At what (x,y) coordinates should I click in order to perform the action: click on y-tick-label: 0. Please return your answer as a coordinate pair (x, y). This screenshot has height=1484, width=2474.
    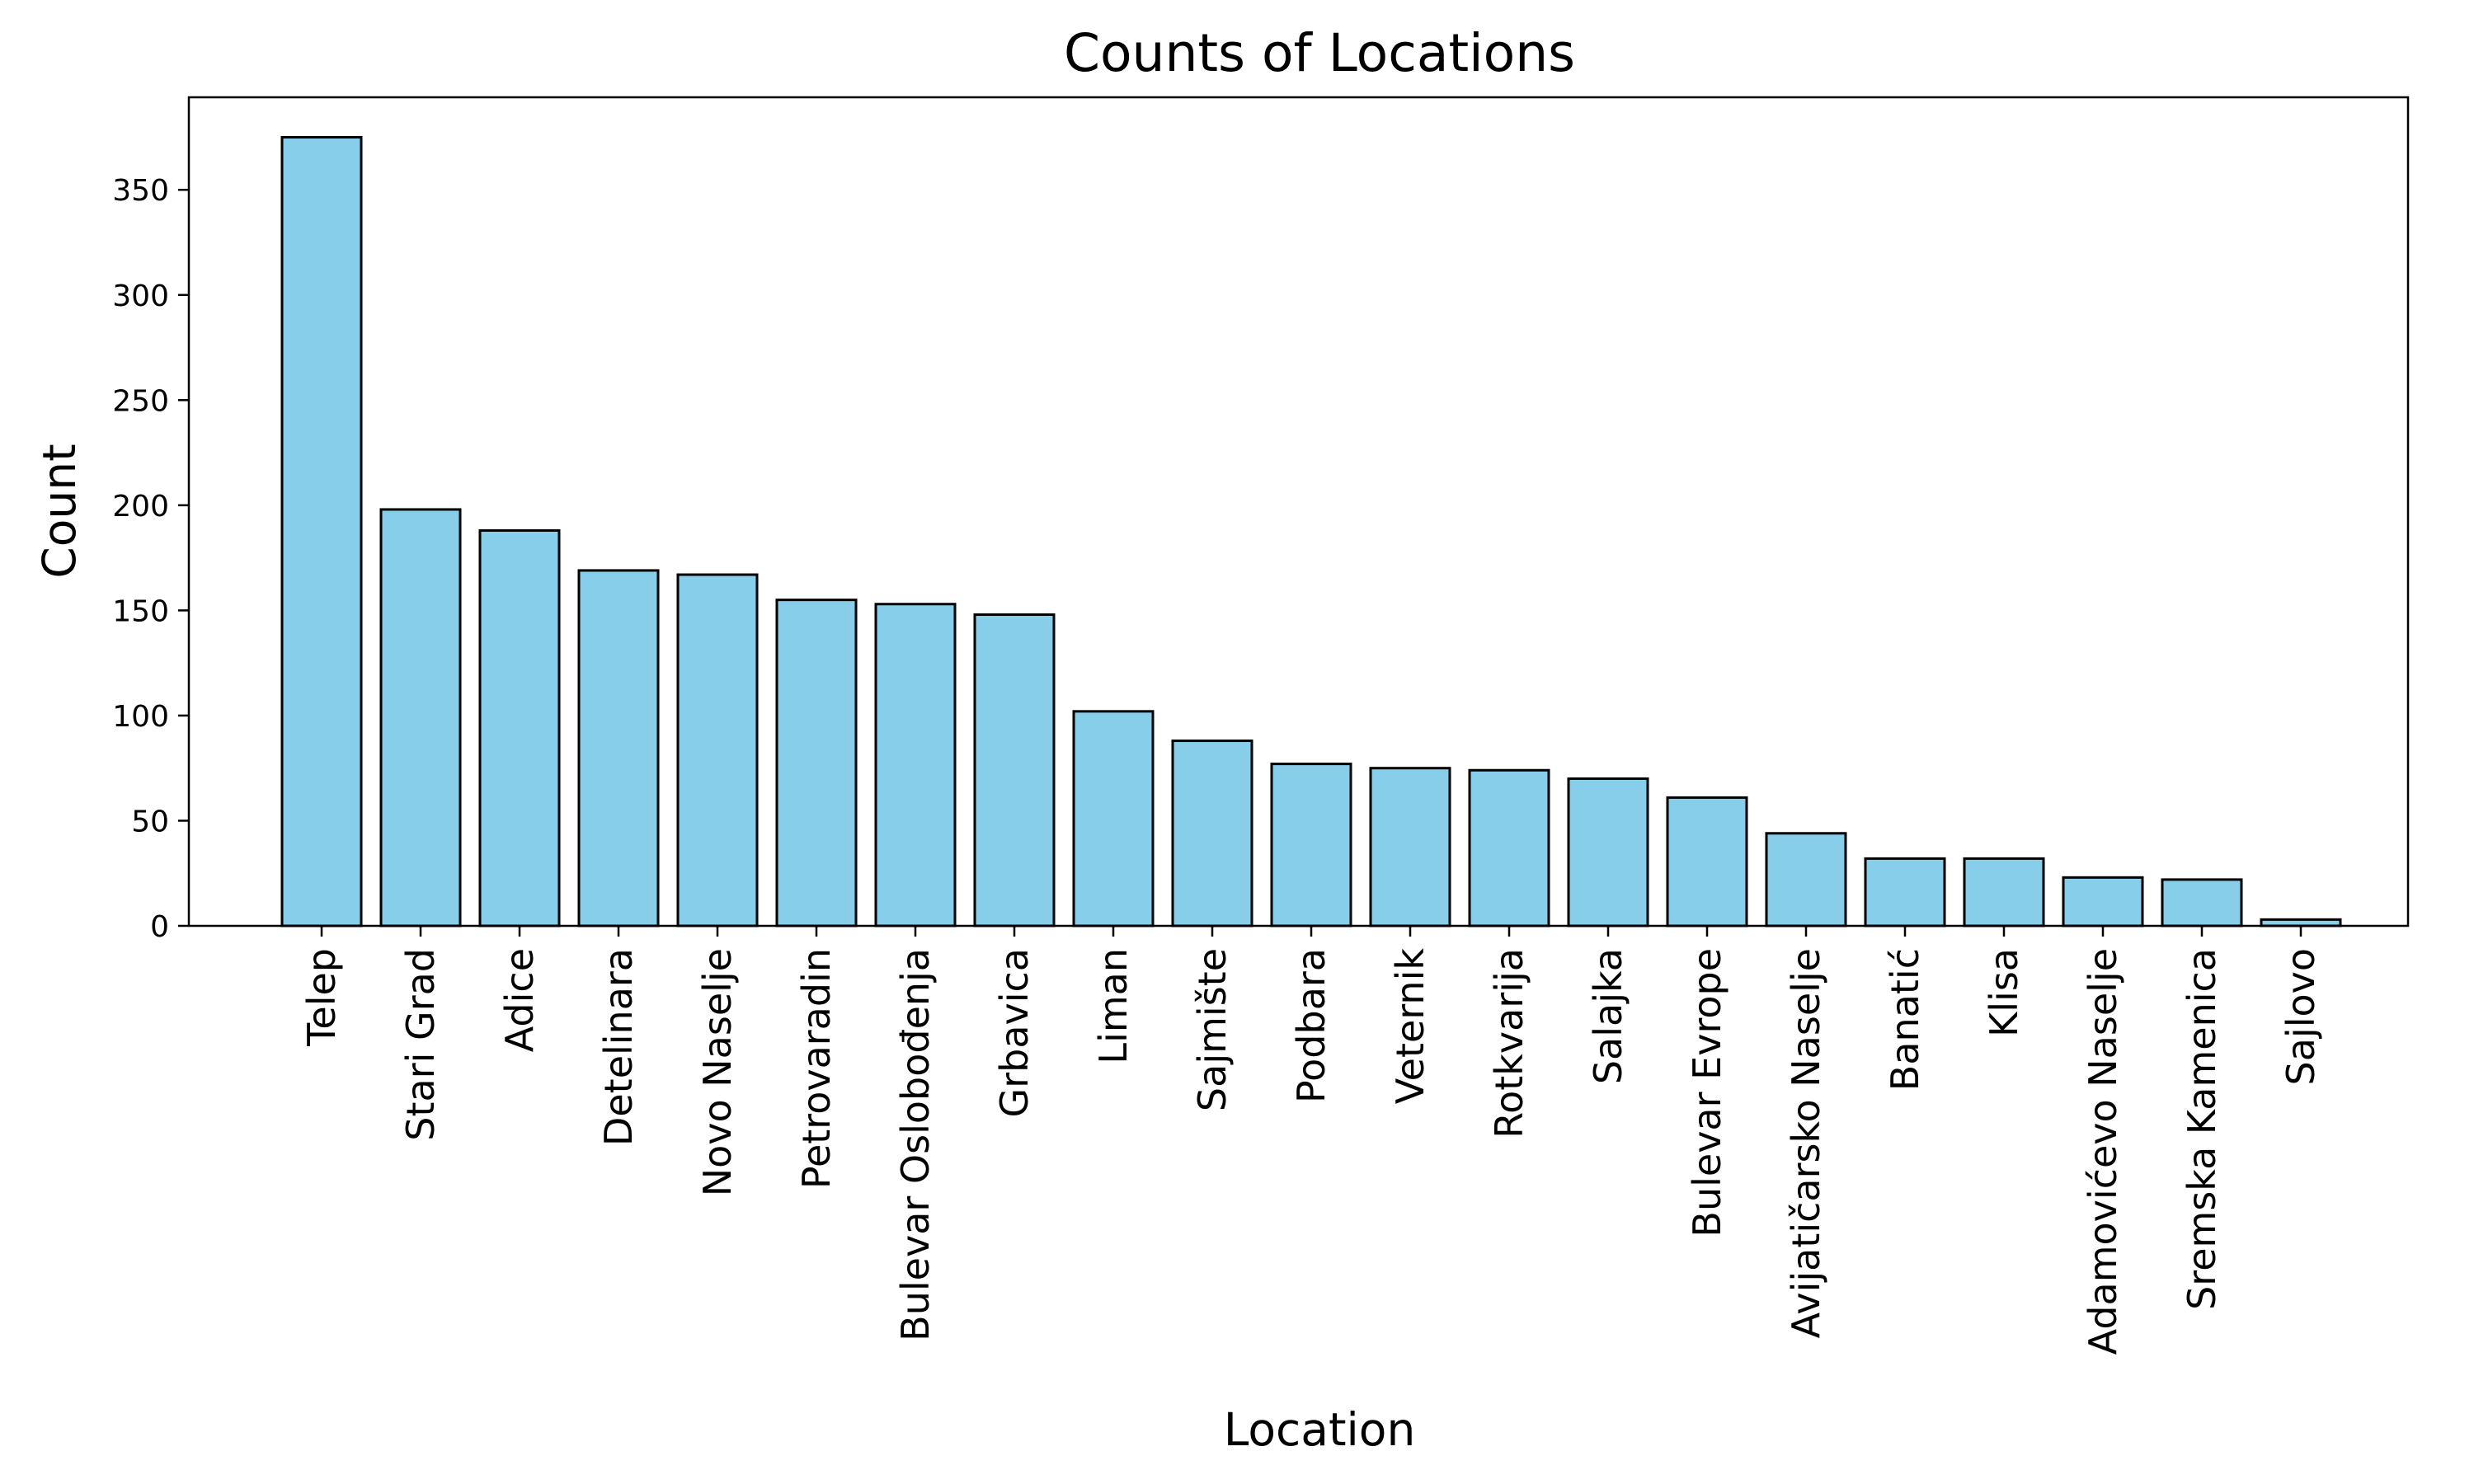
    Looking at the image, I should click on (159, 927).